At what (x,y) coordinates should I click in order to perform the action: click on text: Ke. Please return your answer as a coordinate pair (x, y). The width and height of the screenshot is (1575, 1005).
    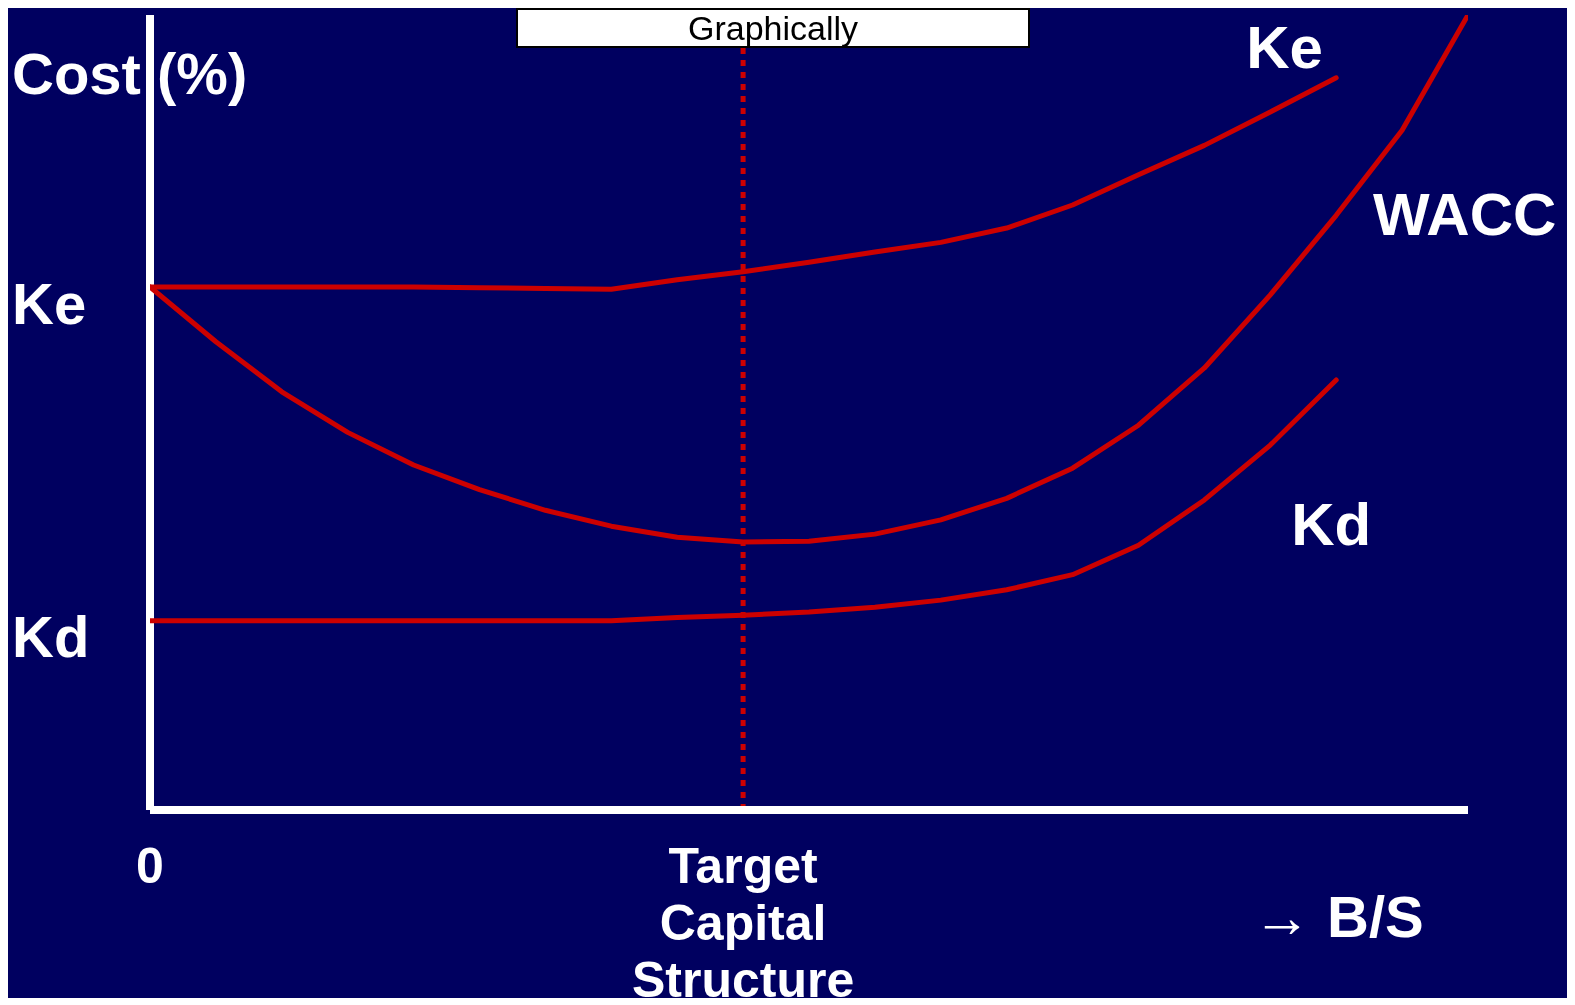
    Looking at the image, I should click on (49, 303).